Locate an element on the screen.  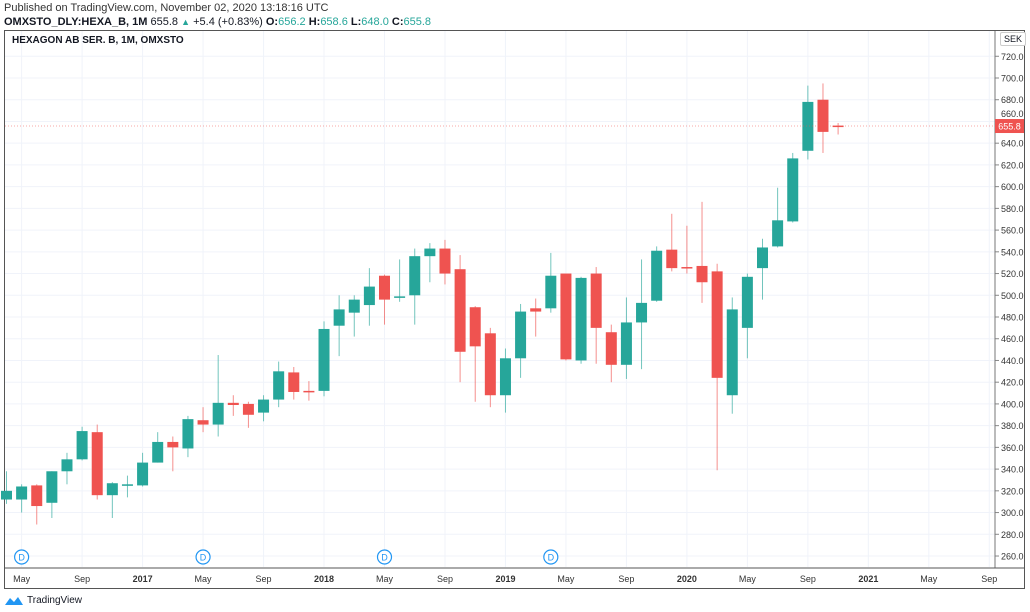
chart-title: HEXAGON AB SER. B, 1M, OMXSTO is located at coordinates (98, 40).